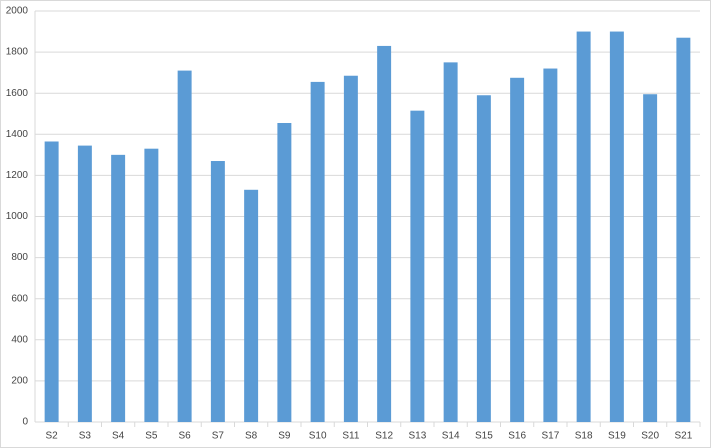 The width and height of the screenshot is (711, 448). What do you see at coordinates (650, 436) in the screenshot?
I see `x-tick-label: S20` at bounding box center [650, 436].